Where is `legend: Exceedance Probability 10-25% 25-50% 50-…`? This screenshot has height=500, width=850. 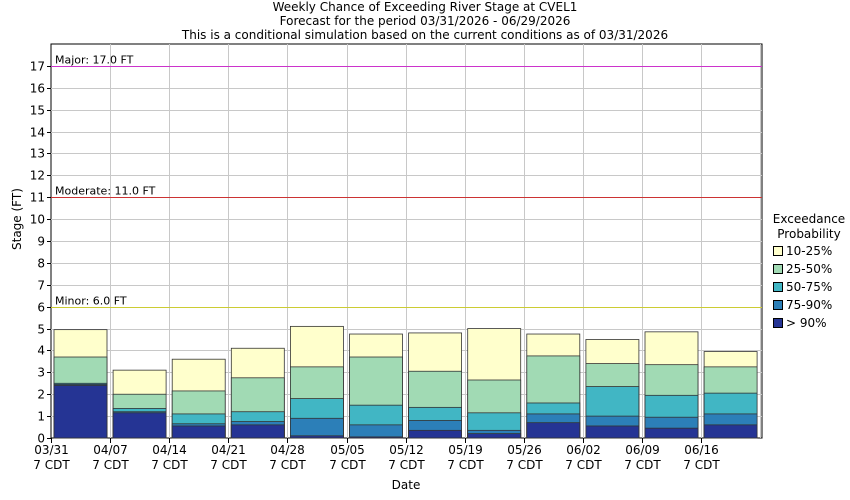 legend: Exceedance Probability 10-25% 25-50% 50-… is located at coordinates (809, 272).